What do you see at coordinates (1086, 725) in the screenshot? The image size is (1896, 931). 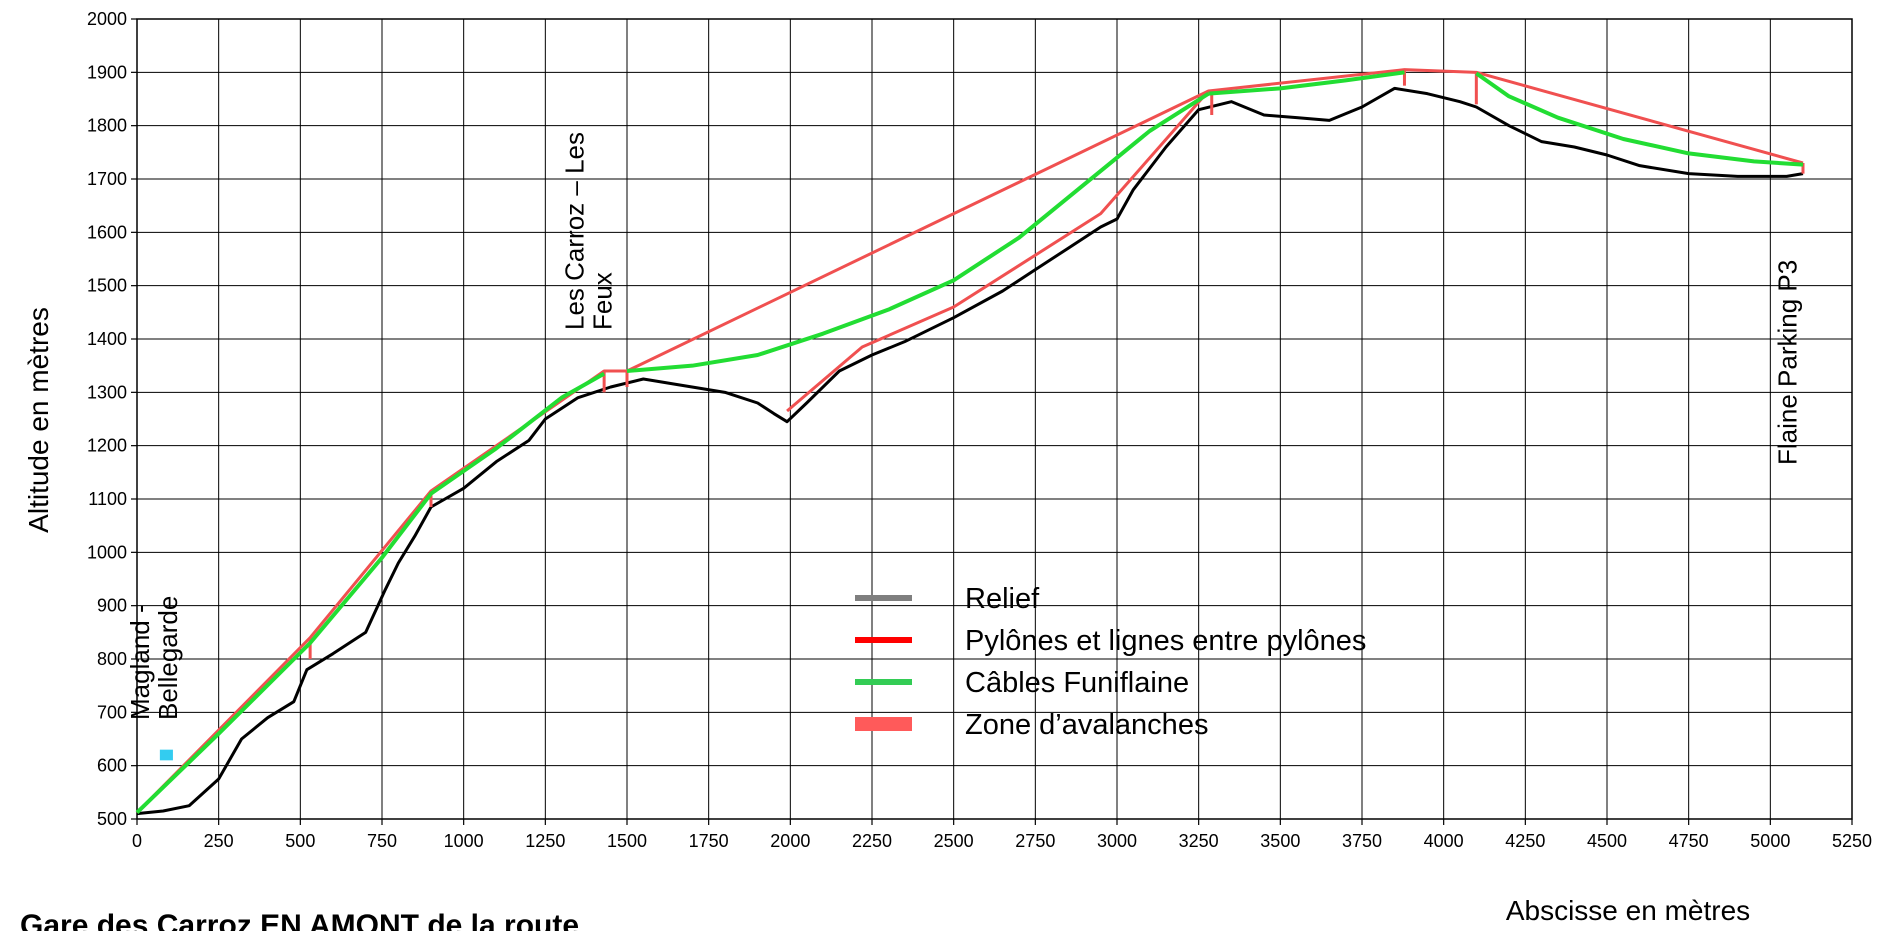 I see `legend-label: Zone d’avalanches` at bounding box center [1086, 725].